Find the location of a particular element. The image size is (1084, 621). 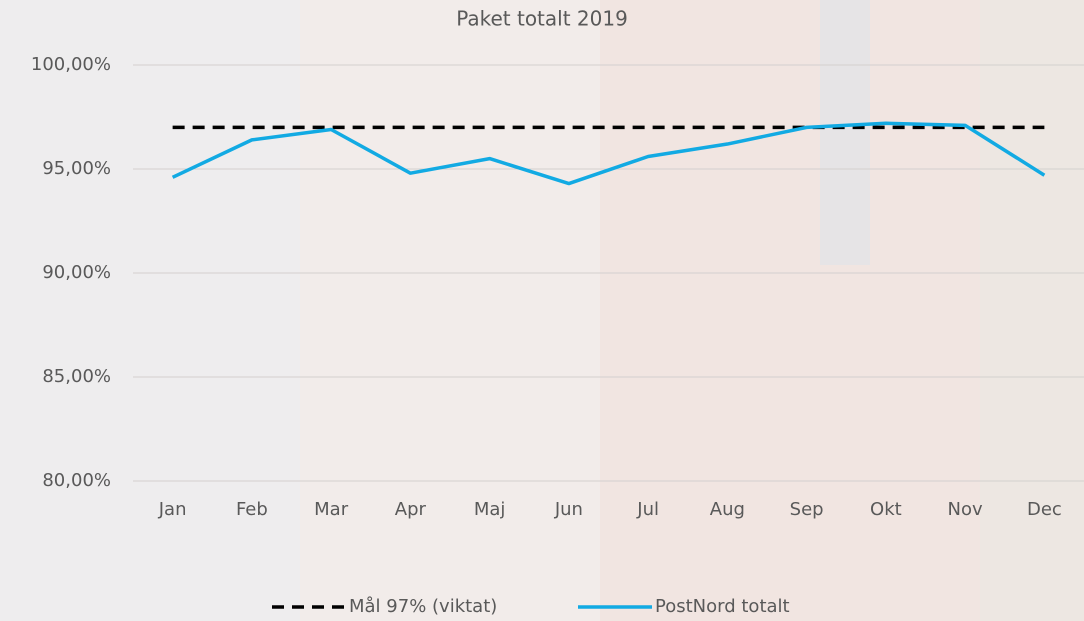

chart-title: Paket totalt 2019 is located at coordinates (542, 19).